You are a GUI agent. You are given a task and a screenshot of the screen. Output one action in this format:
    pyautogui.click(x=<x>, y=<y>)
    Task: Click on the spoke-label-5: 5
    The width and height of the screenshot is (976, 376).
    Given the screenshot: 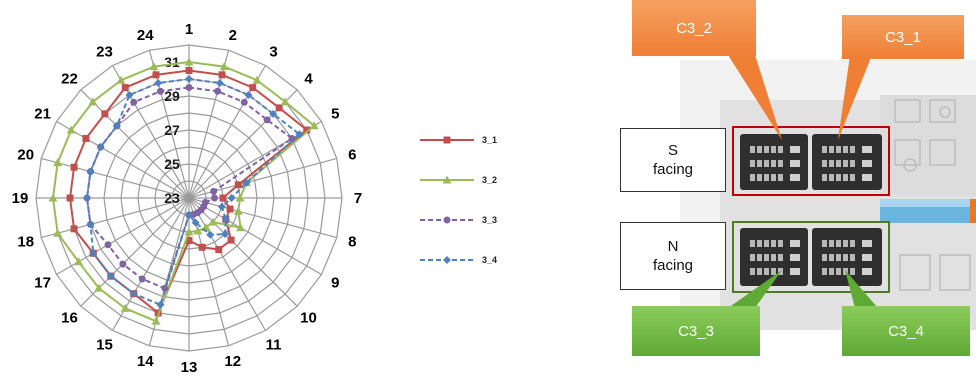 What is the action you would take?
    pyautogui.click(x=335, y=114)
    